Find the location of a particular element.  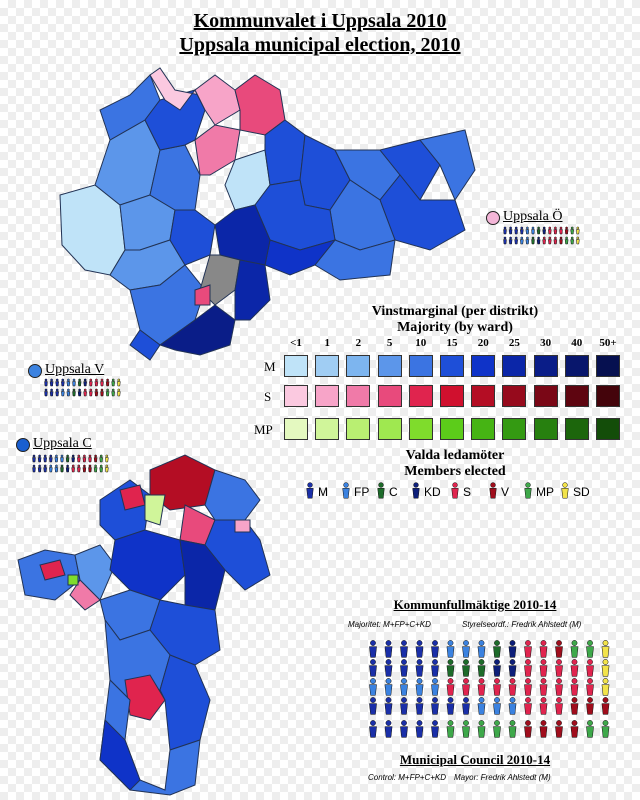

party-label: M is located at coordinates (323, 492).